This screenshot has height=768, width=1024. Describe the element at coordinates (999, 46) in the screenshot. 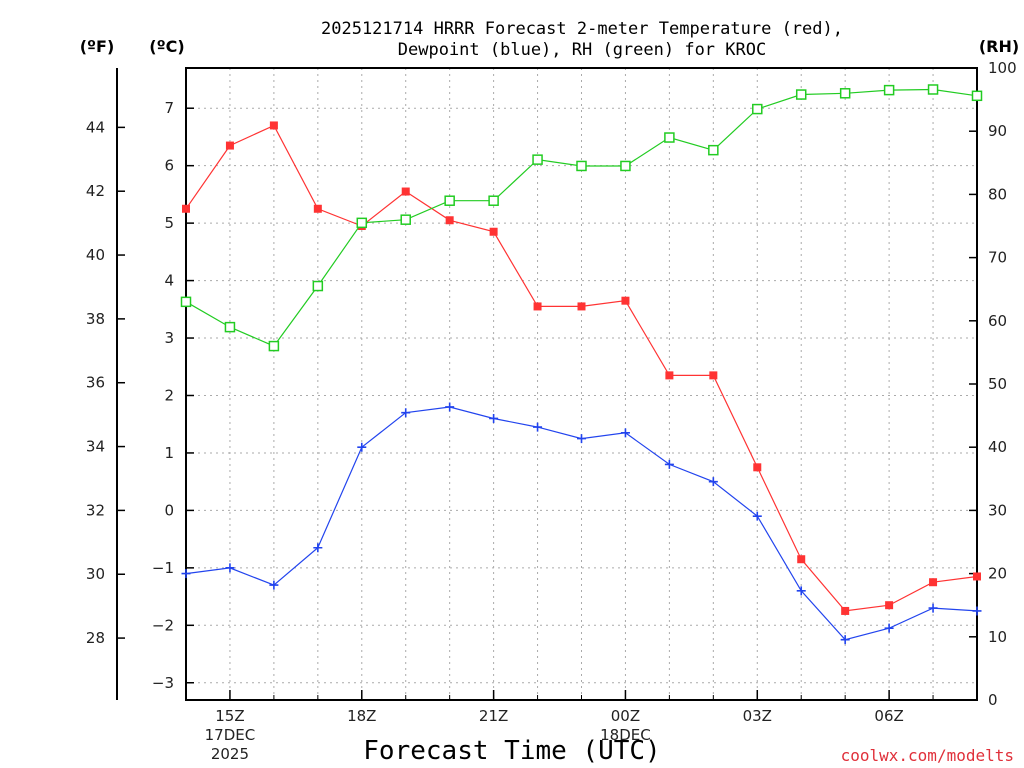

I see `rh-unit-label: (RH)` at that location.